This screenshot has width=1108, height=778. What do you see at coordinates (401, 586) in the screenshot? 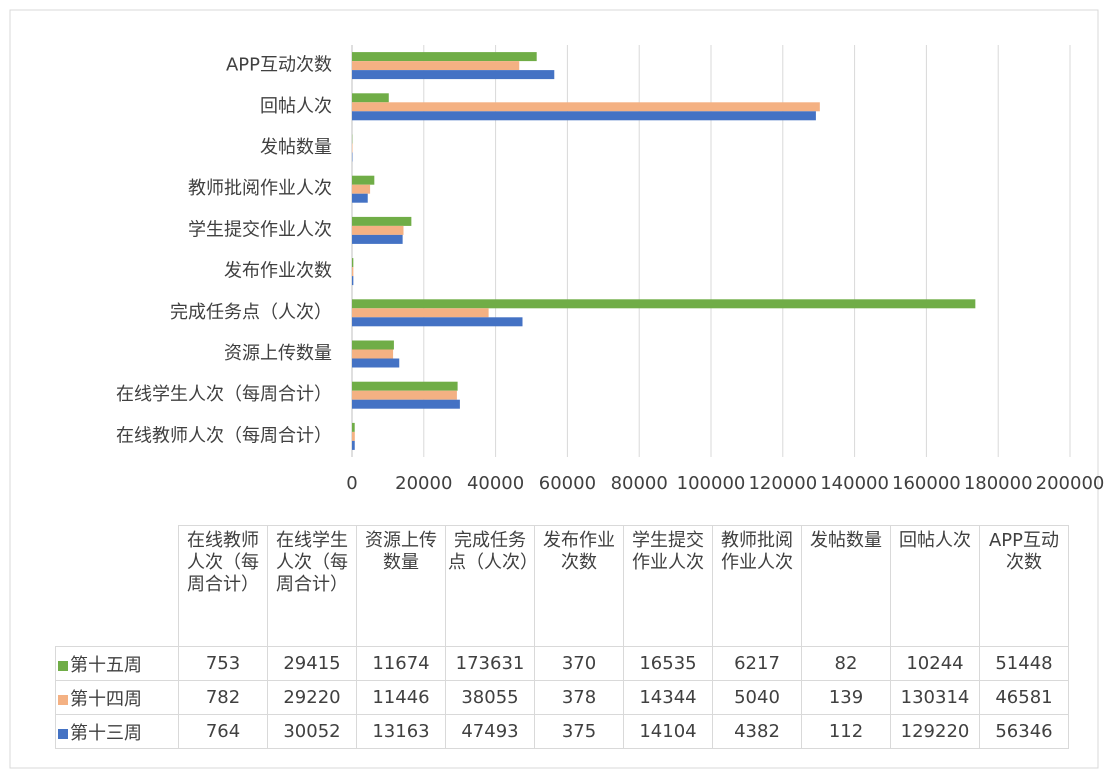
I see `column-header: 资源上传数量` at bounding box center [401, 586].